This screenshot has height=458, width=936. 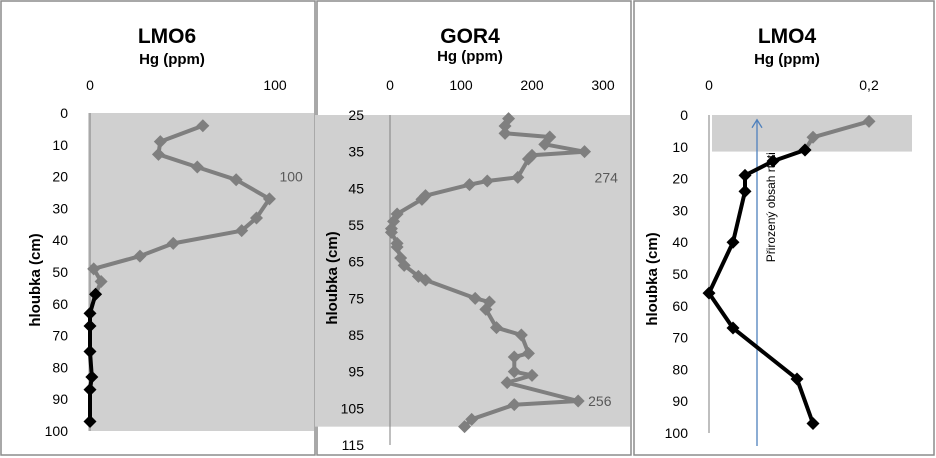 I want to click on lmo4-y-axis-label: hloubka (cm), so click(x=652, y=278).